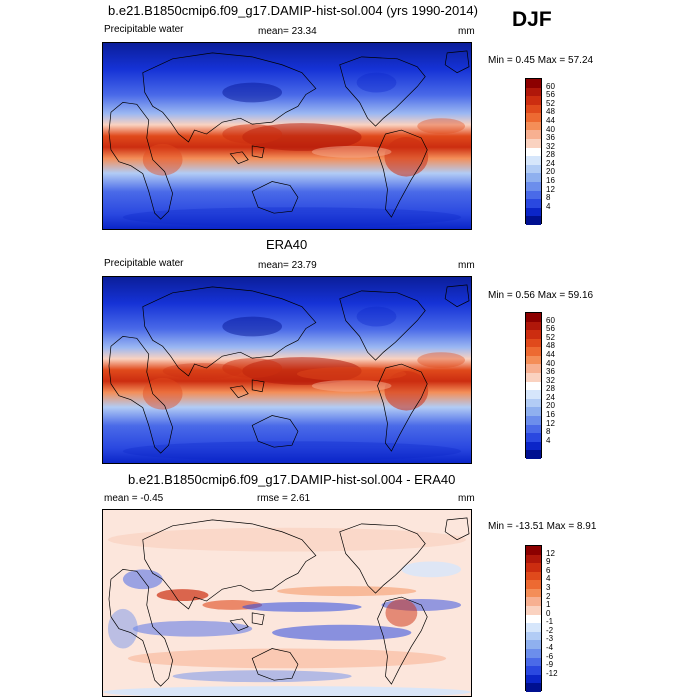  What do you see at coordinates (550, 639) in the screenshot?
I see `colorbar-tick-label: -3` at bounding box center [550, 639].